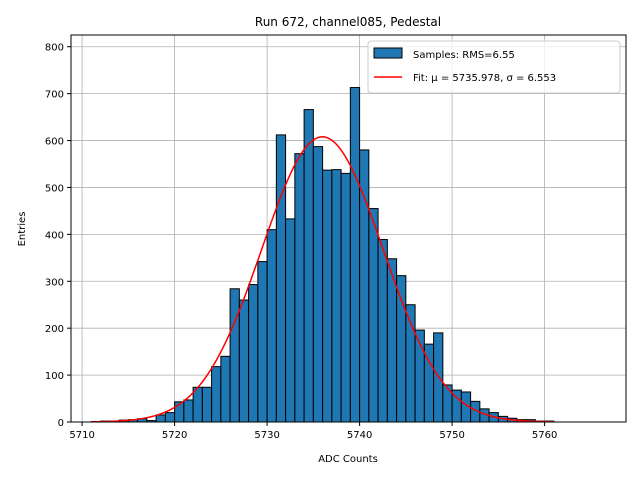  What do you see at coordinates (174, 435) in the screenshot?
I see `x-tick-label: 5720` at bounding box center [174, 435].